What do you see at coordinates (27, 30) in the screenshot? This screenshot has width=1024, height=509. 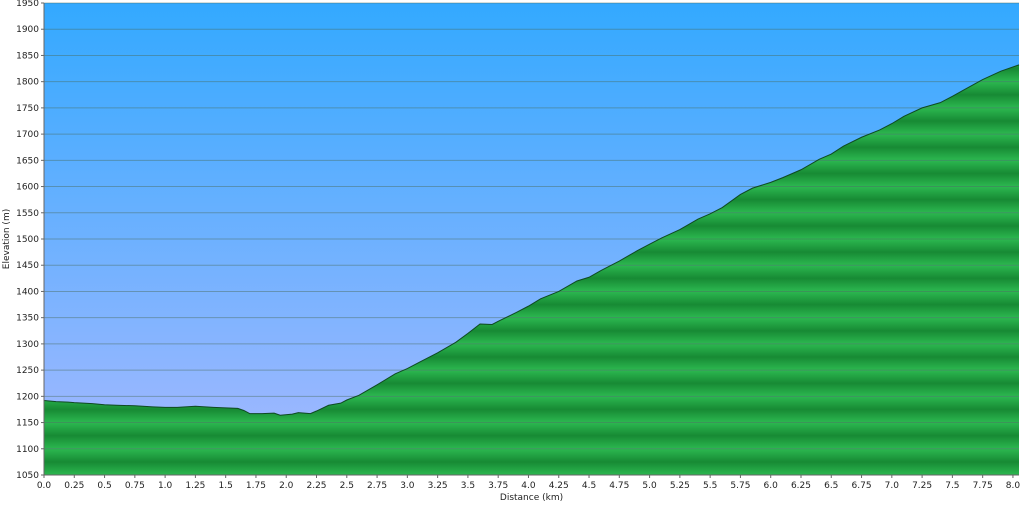 I see `y-tick-label: 1900` at bounding box center [27, 30].